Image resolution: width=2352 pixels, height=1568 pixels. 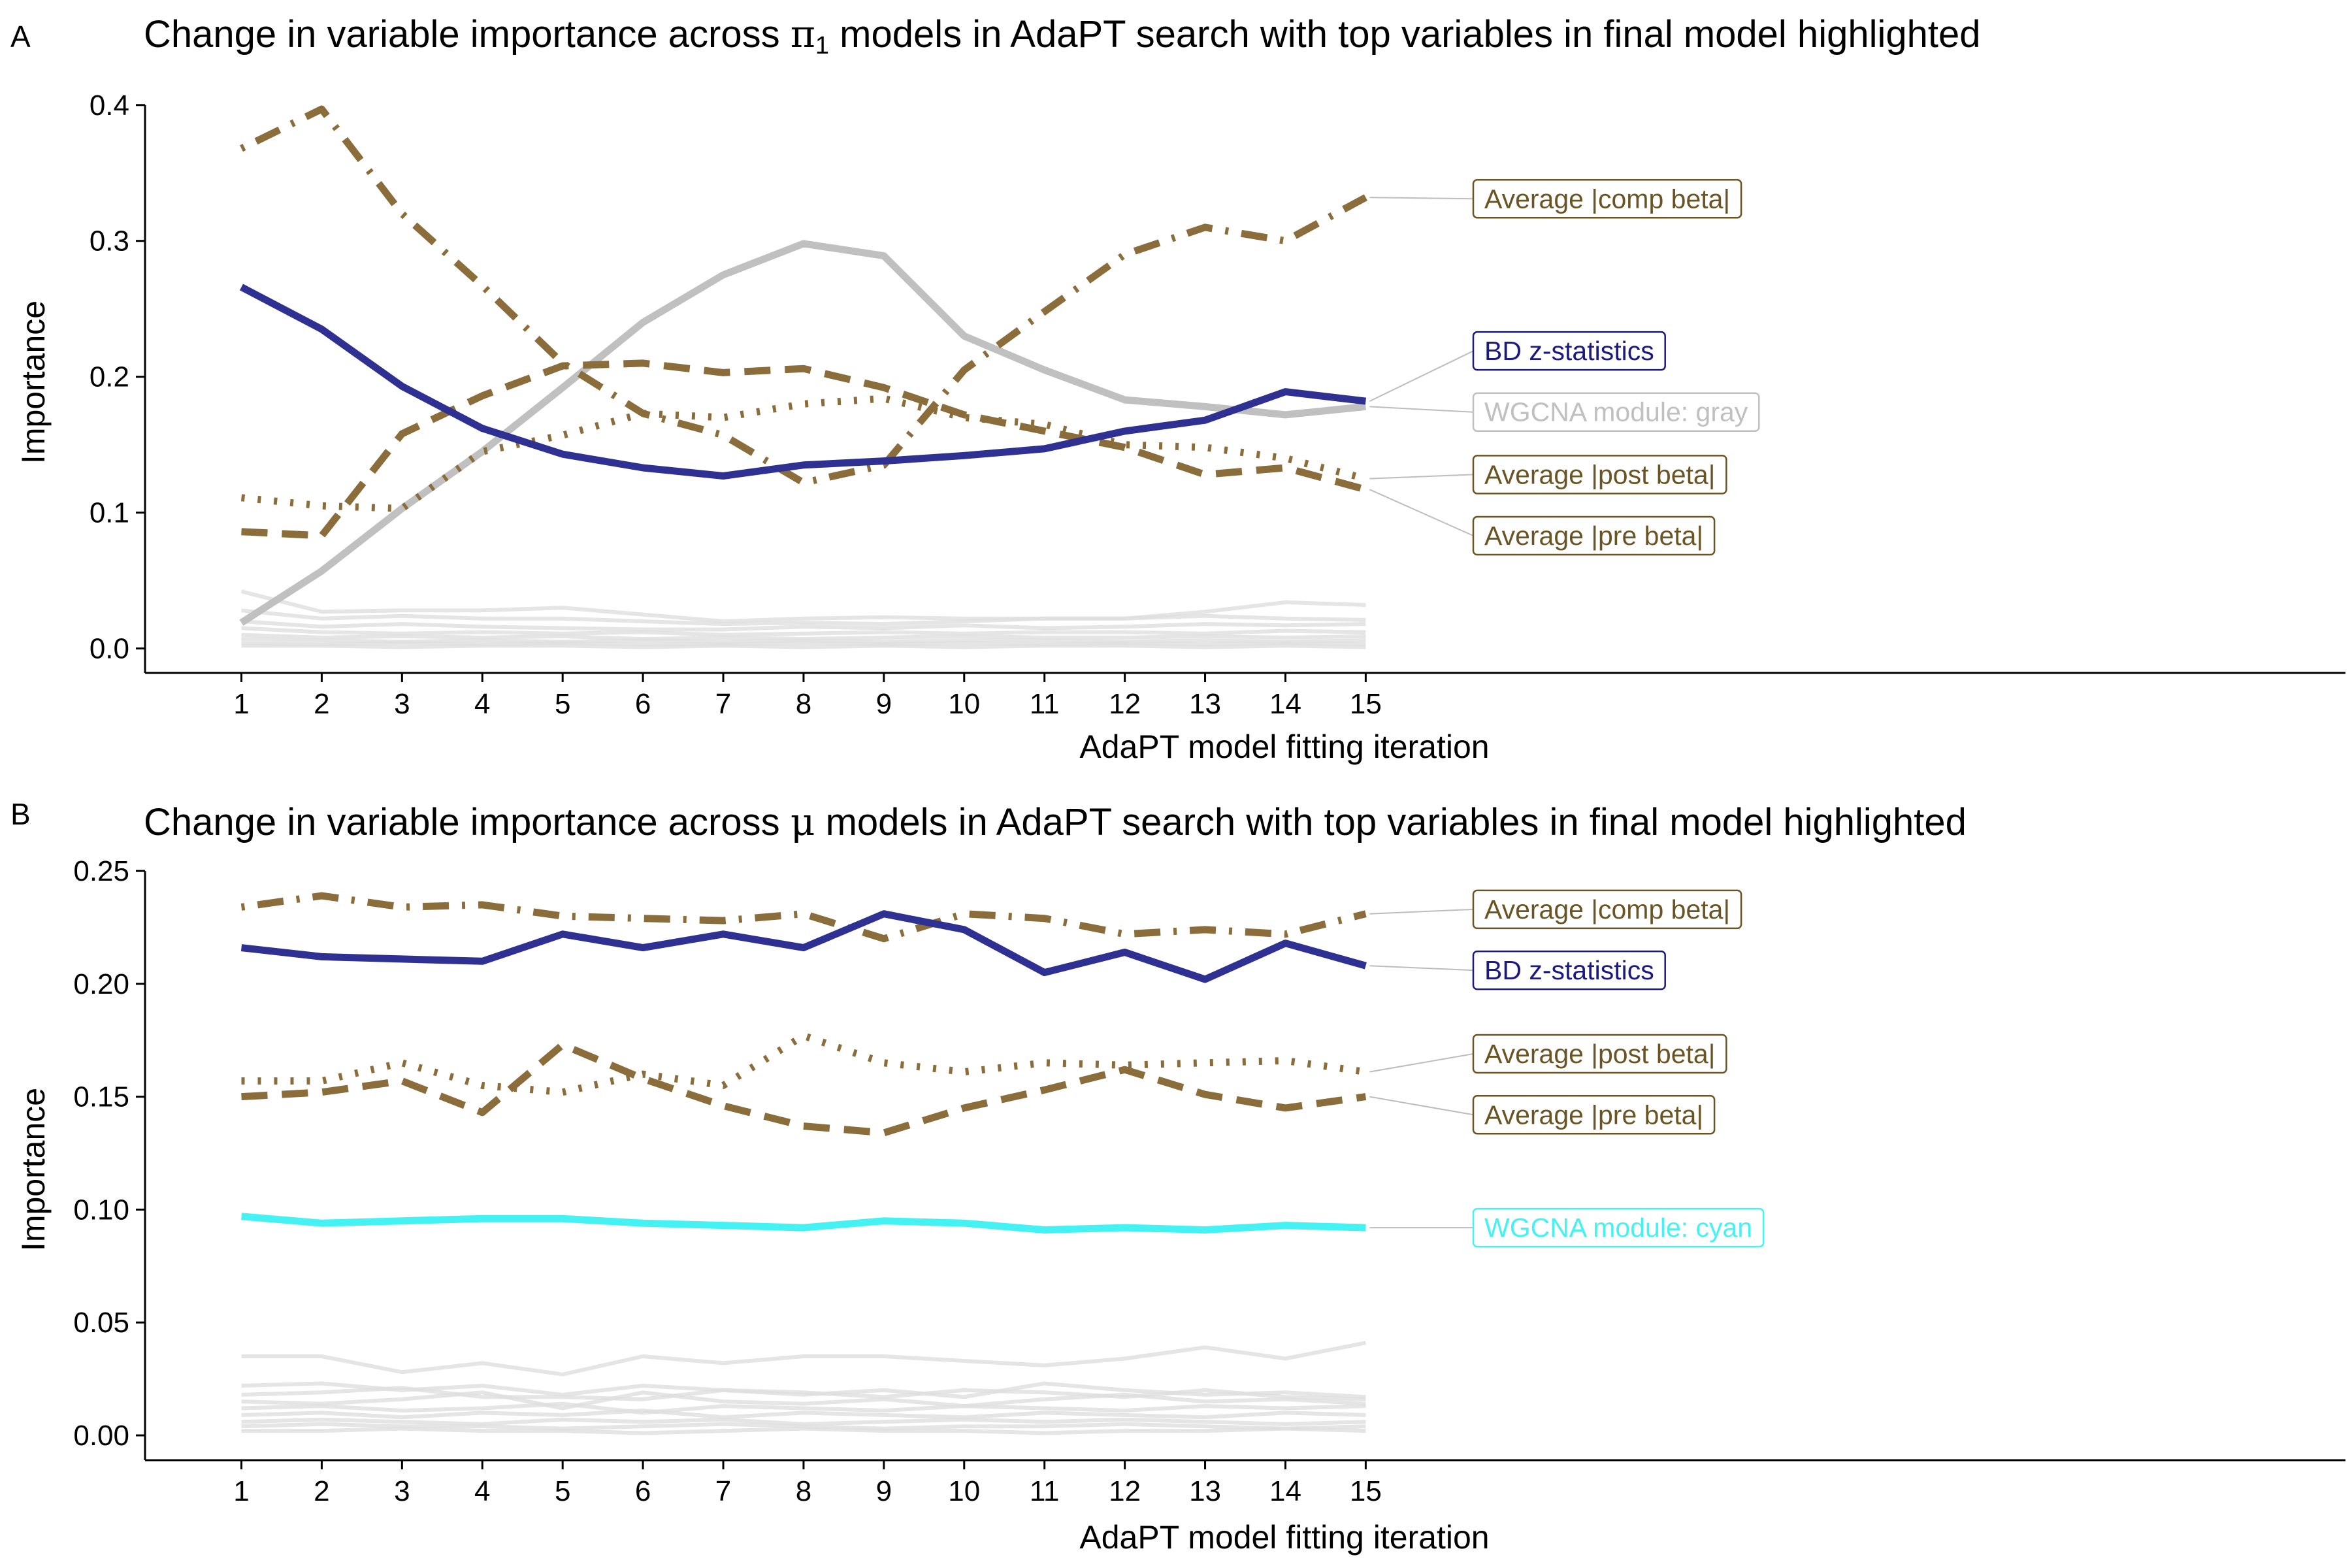 I want to click on panel-b-y-tick-label: 0.10, so click(x=101, y=1210).